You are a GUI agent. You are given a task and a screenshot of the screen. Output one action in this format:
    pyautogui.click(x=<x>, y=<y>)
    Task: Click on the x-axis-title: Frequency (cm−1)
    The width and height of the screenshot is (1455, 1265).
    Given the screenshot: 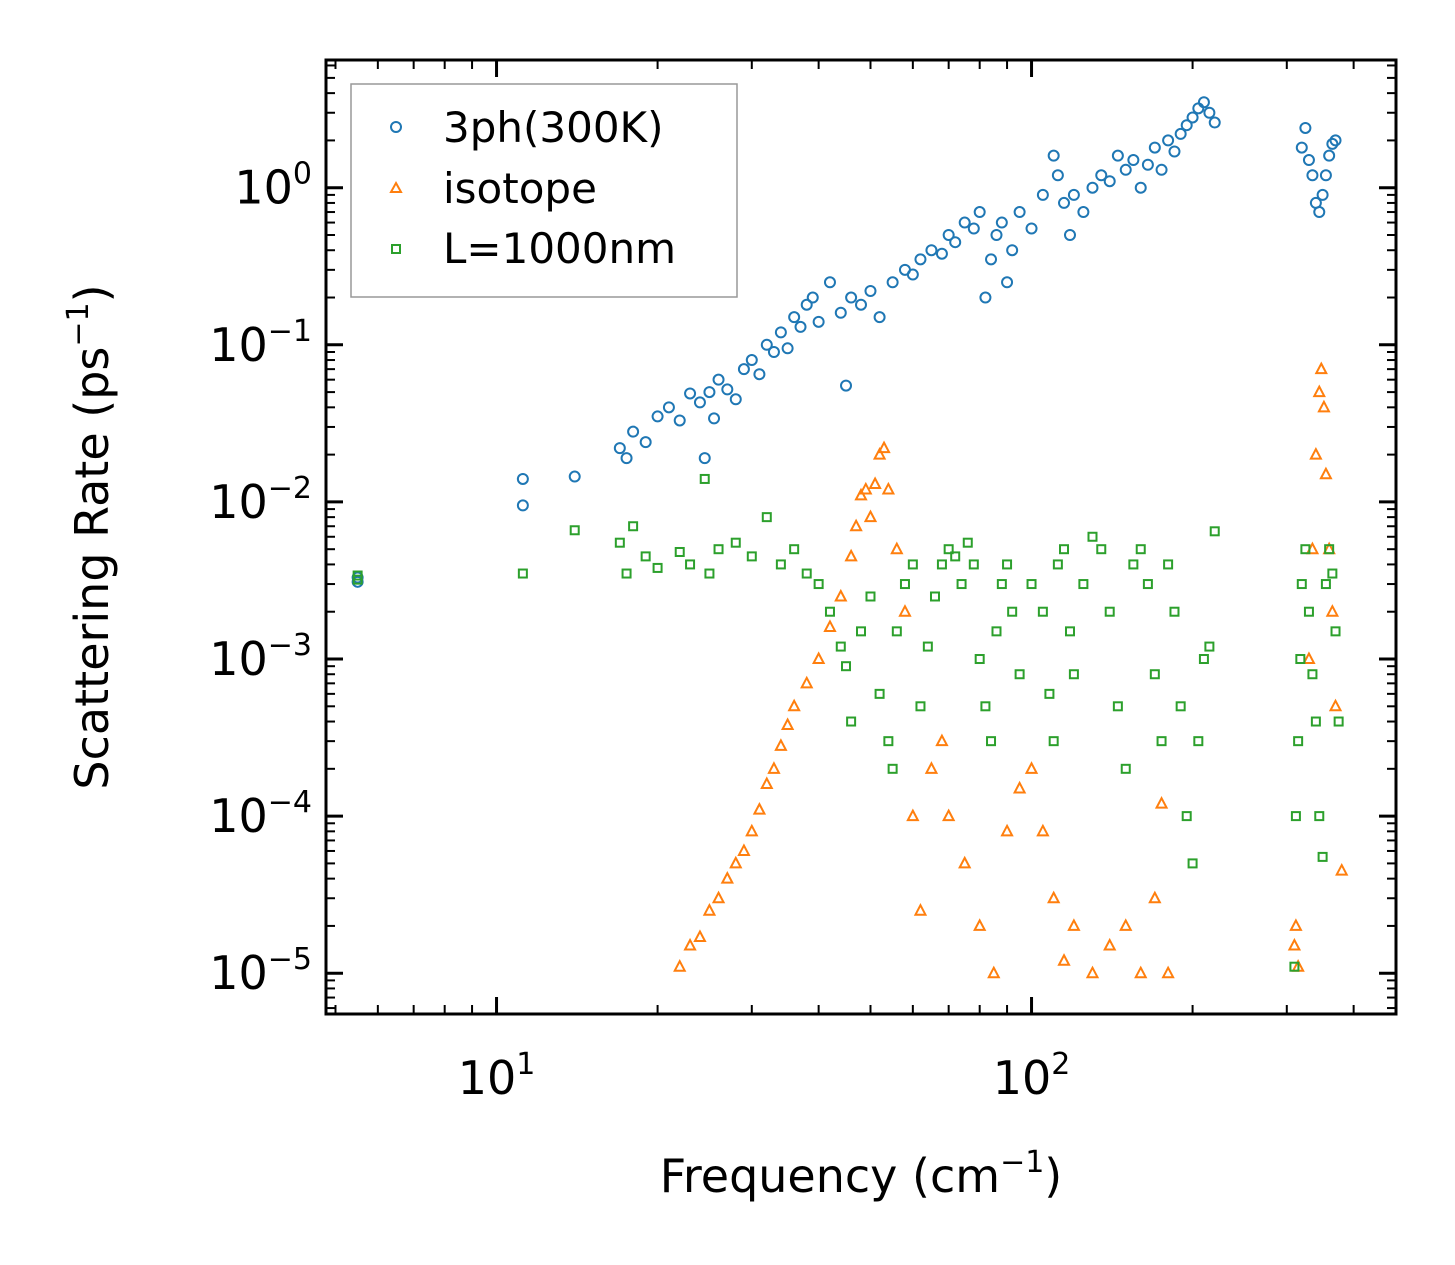 What is the action you would take?
    pyautogui.click(x=861, y=1174)
    